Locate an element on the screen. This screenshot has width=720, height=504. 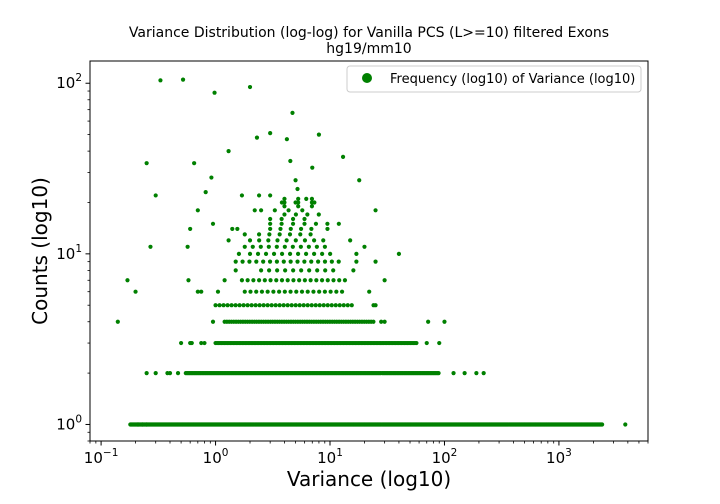
legend-label: Frequency (log10) of Variance (log10) is located at coordinates (512, 79).